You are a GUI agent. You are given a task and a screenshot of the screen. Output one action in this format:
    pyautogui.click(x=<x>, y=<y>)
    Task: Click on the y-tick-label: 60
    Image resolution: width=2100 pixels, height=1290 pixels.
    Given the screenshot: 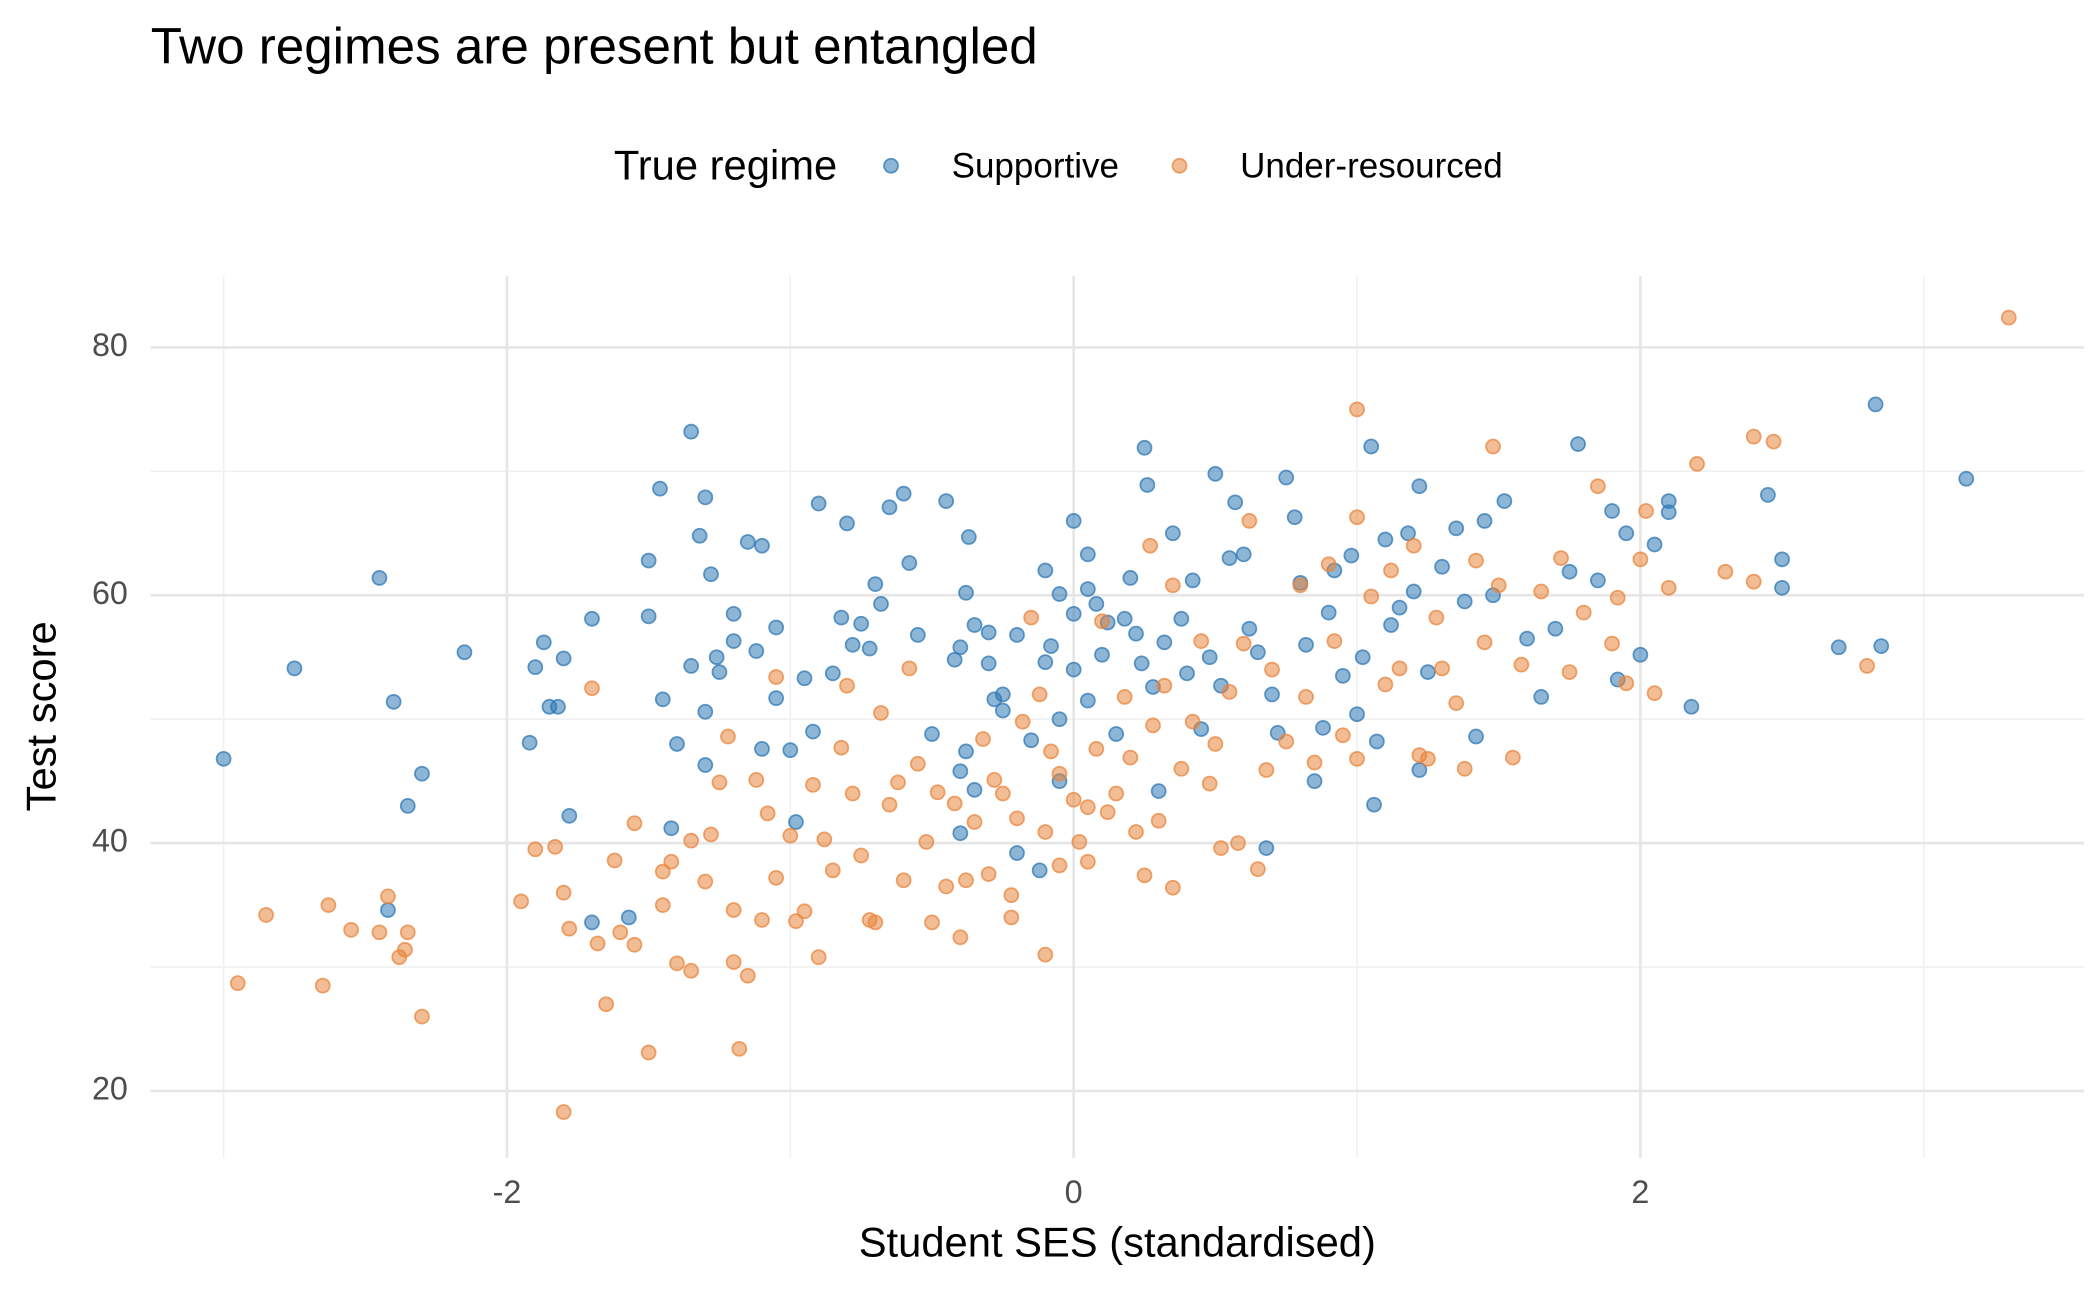 What is the action you would take?
    pyautogui.click(x=110, y=593)
    